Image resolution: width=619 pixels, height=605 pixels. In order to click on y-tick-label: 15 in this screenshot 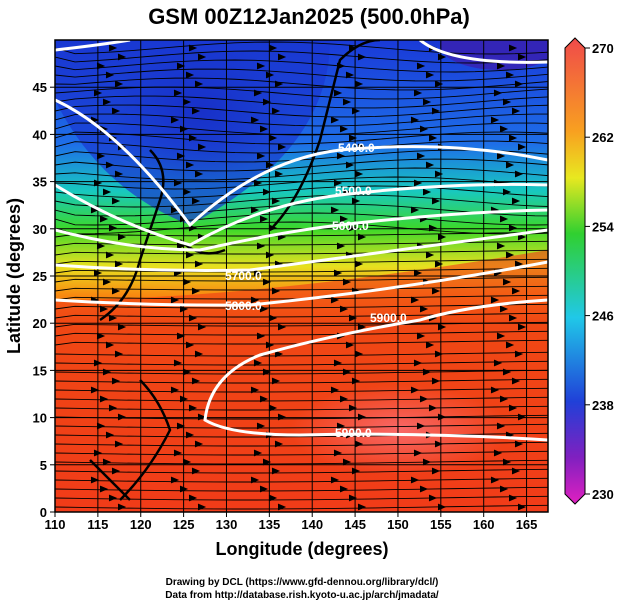, I will do `click(40, 370)`.